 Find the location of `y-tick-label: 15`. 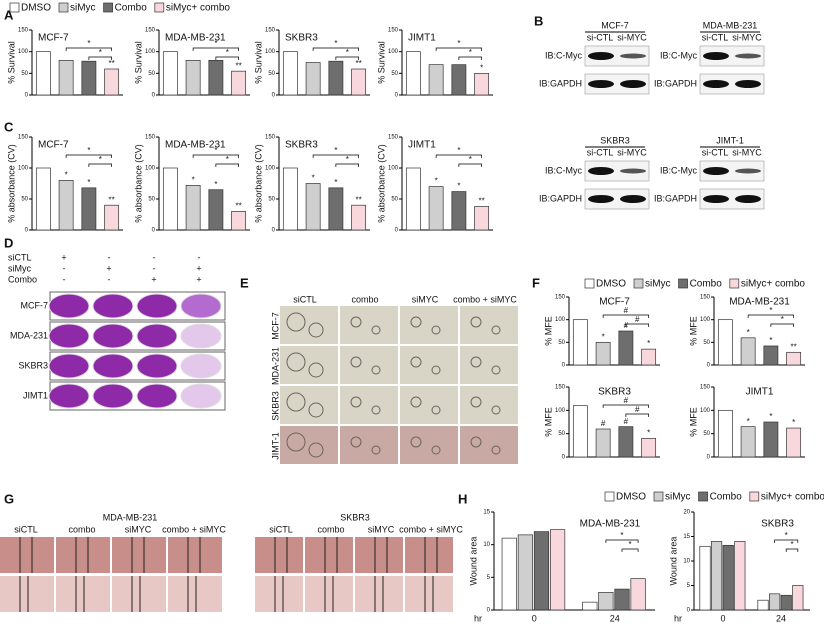

y-tick-label: 15 is located at coordinates (686, 537).